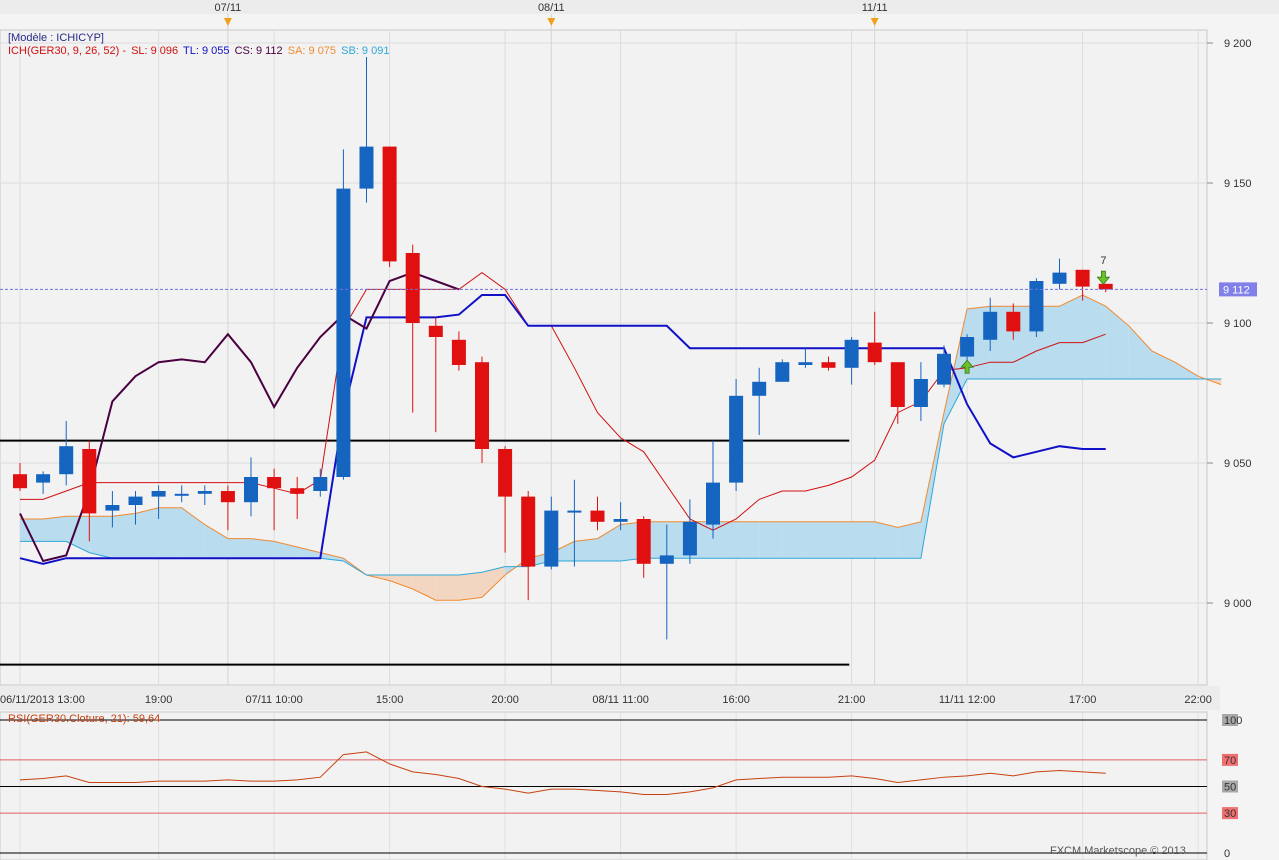  Describe the element at coordinates (42, 700) in the screenshot. I see `x-tick-label: 06/11/2013 13:00` at that location.